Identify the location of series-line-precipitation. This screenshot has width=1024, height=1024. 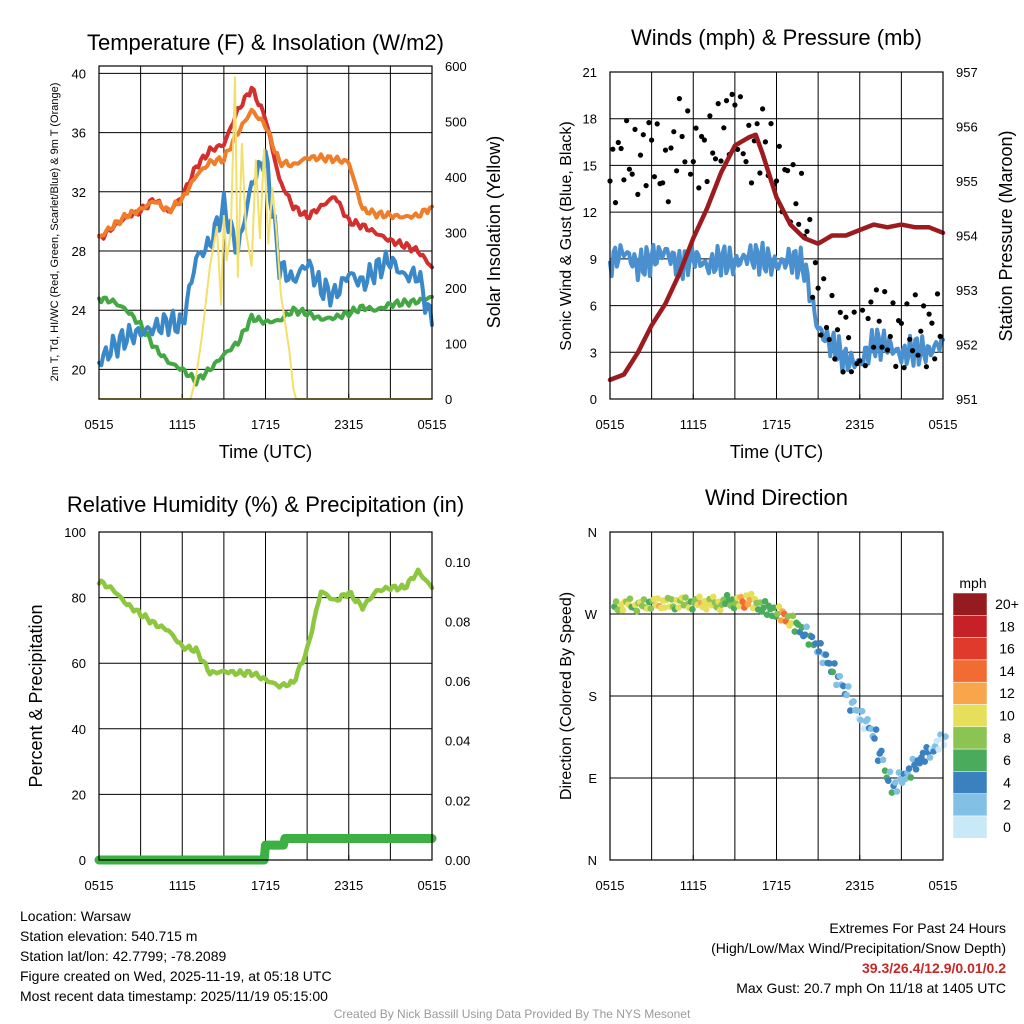
(265, 849).